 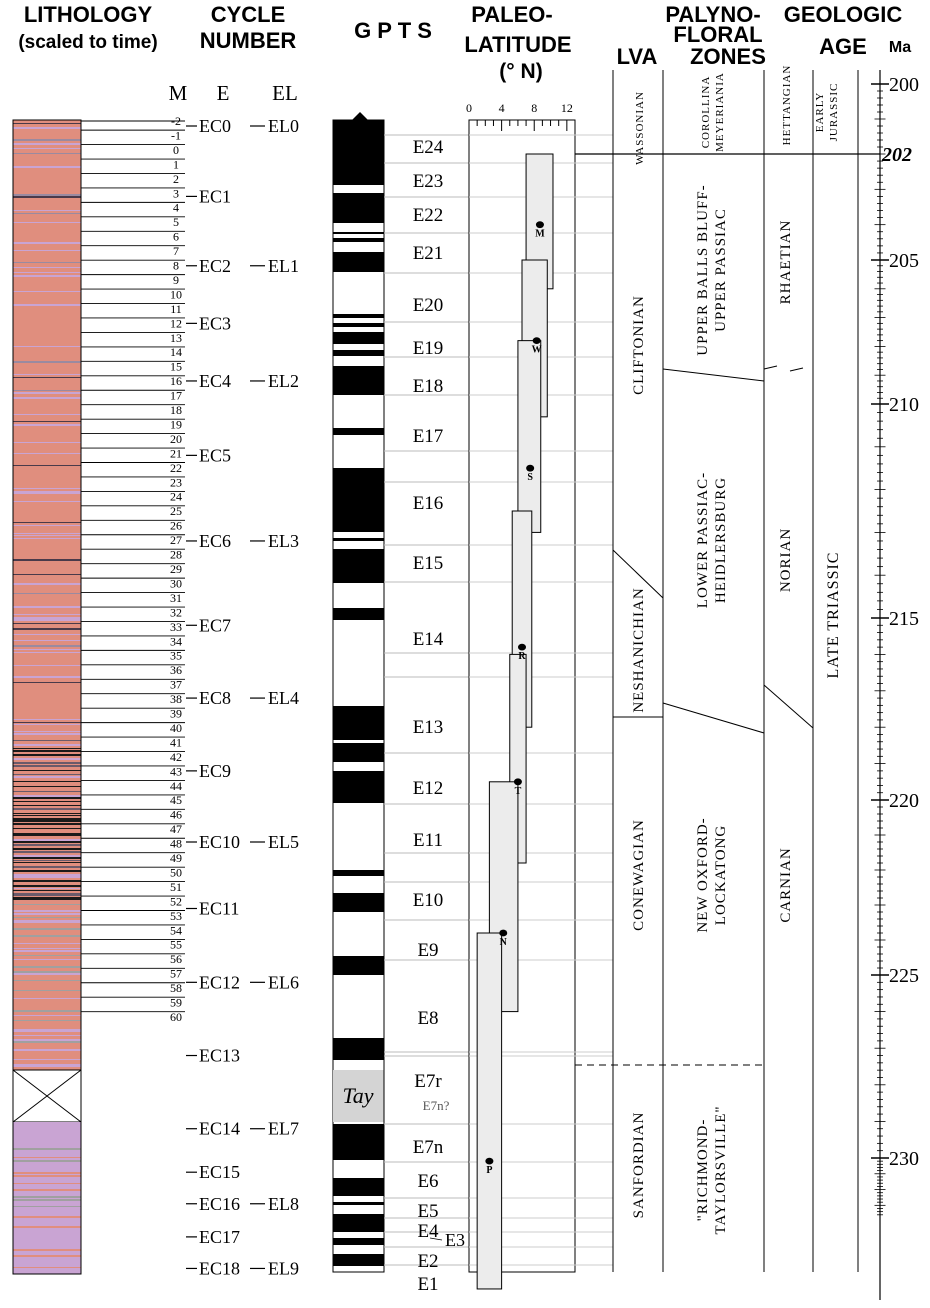 I want to click on m-cycle-label: 30, so click(x=176, y=583).